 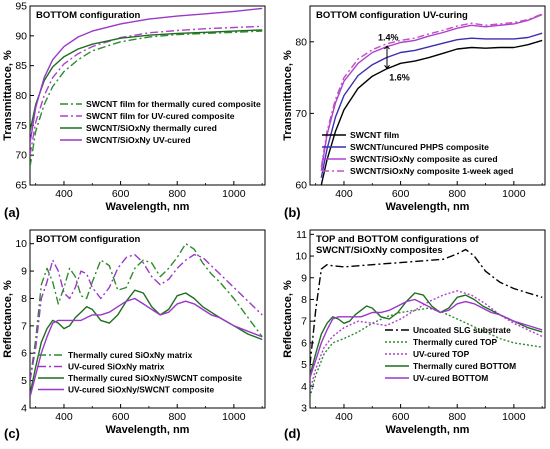 What do you see at coordinates (130, 355) in the screenshot?
I see `legend-entry: Thermally cured SiOxNy matrix` at bounding box center [130, 355].